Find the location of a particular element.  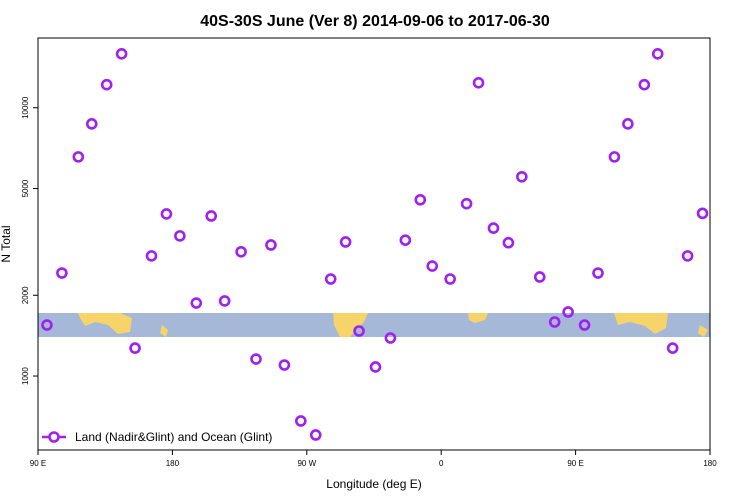

x-axis-label: Longitude (deg E) is located at coordinates (373, 484).